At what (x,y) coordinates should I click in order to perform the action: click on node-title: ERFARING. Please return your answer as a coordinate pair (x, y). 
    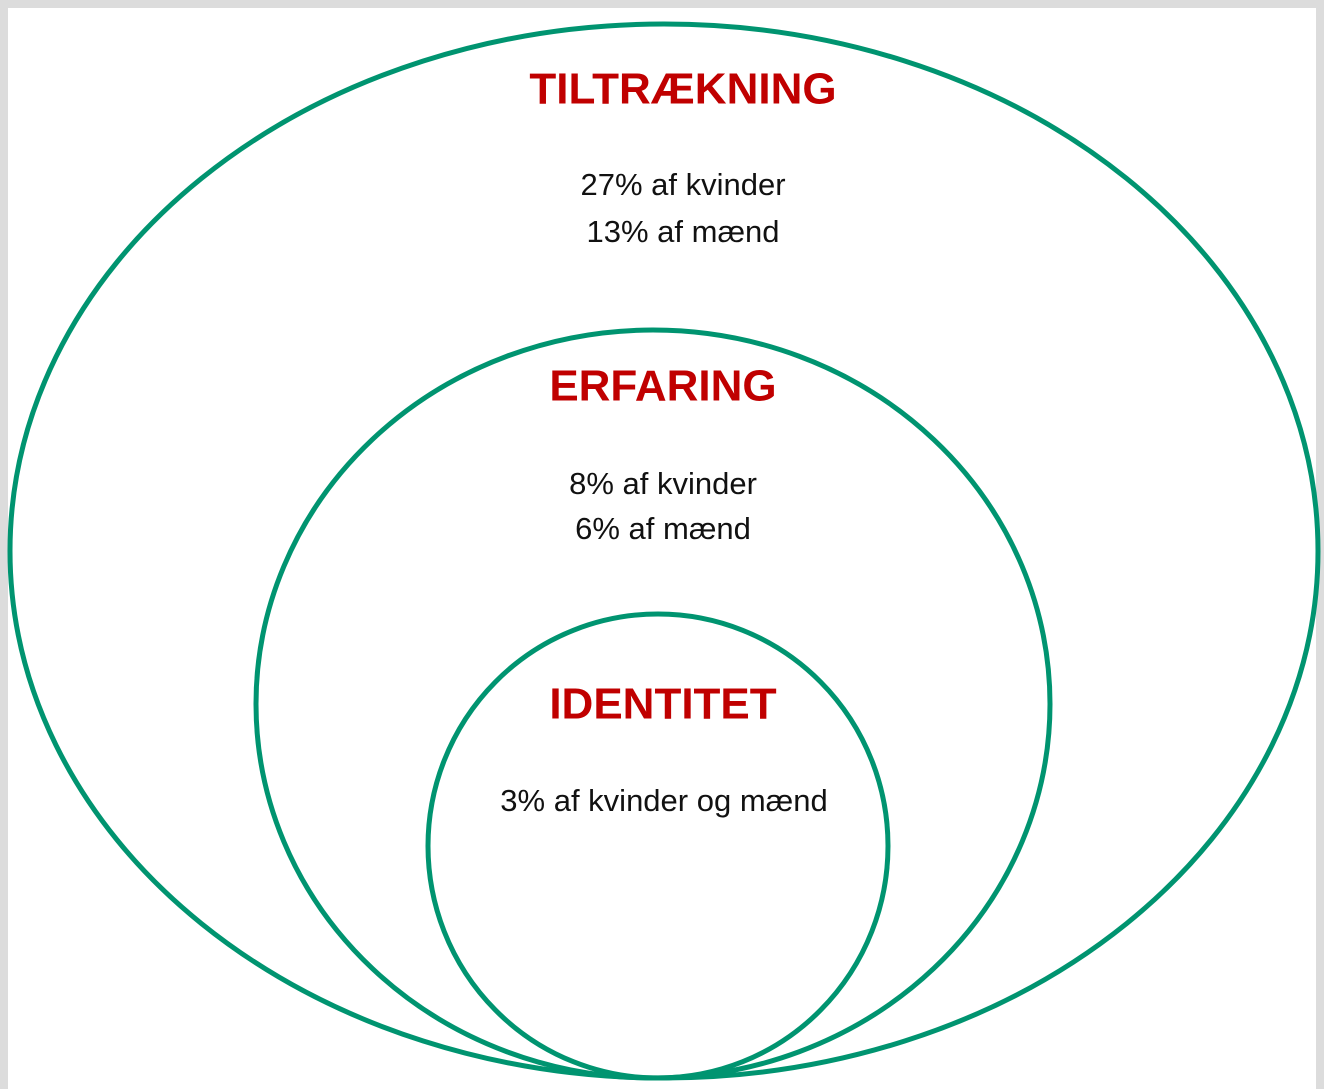
    Looking at the image, I should click on (662, 386).